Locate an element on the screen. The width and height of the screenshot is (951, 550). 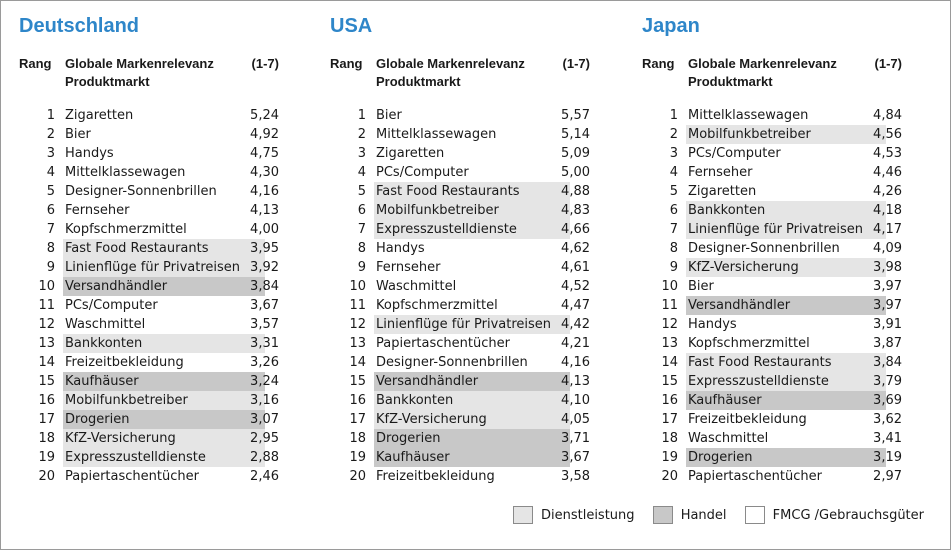
relevance-value: 4,52 is located at coordinates (575, 286).